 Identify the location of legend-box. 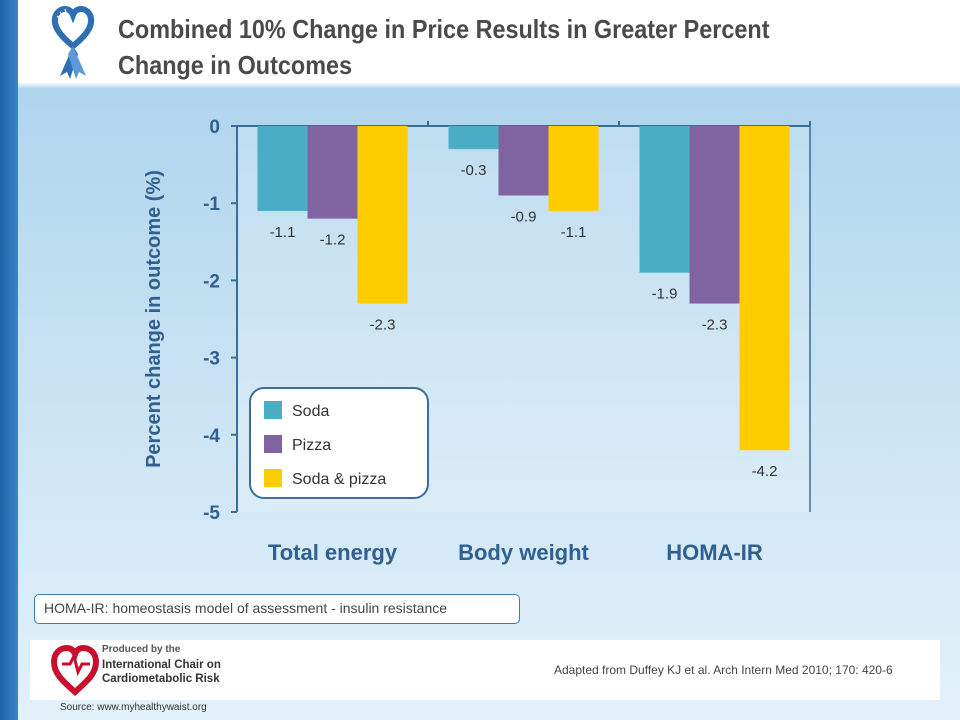
(339, 443).